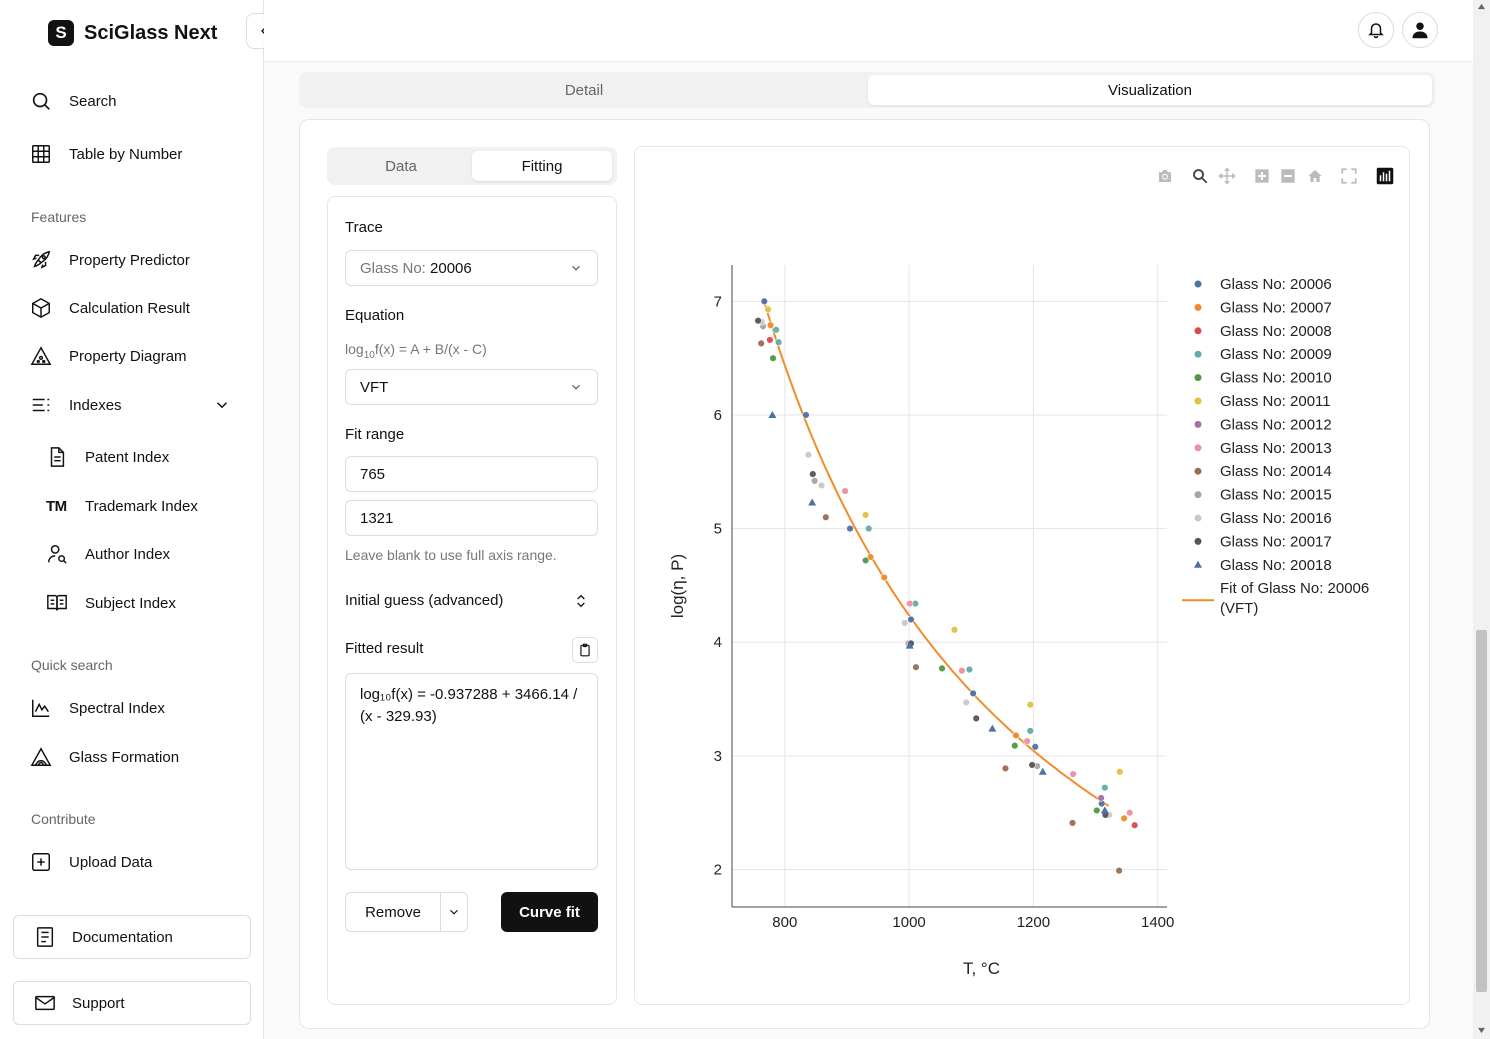 Image resolution: width=1490 pixels, height=1039 pixels. What do you see at coordinates (1276, 378) in the screenshot?
I see `legend-entry: Glass No: 20010` at bounding box center [1276, 378].